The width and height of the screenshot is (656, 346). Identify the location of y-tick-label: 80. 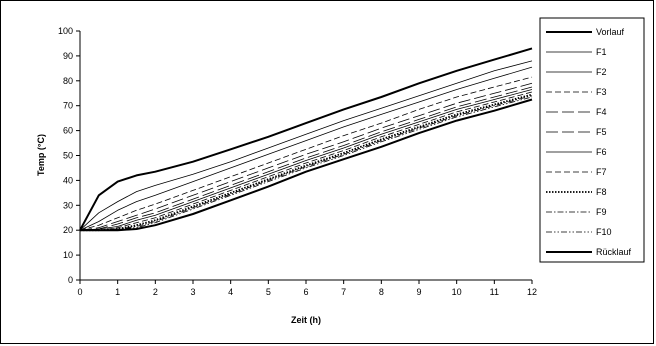
(68, 81).